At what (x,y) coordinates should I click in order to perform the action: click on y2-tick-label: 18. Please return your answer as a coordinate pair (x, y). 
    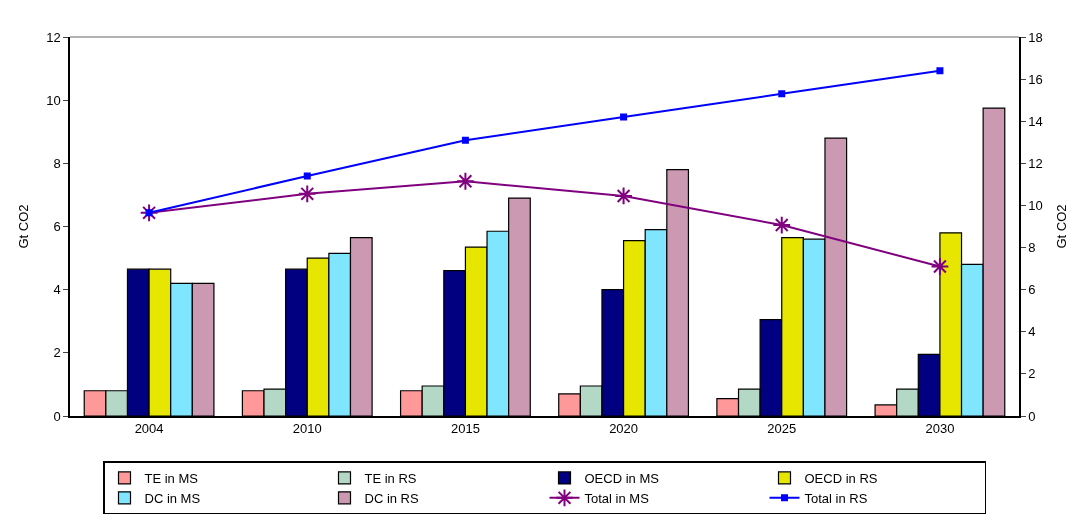
    Looking at the image, I should click on (1035, 37).